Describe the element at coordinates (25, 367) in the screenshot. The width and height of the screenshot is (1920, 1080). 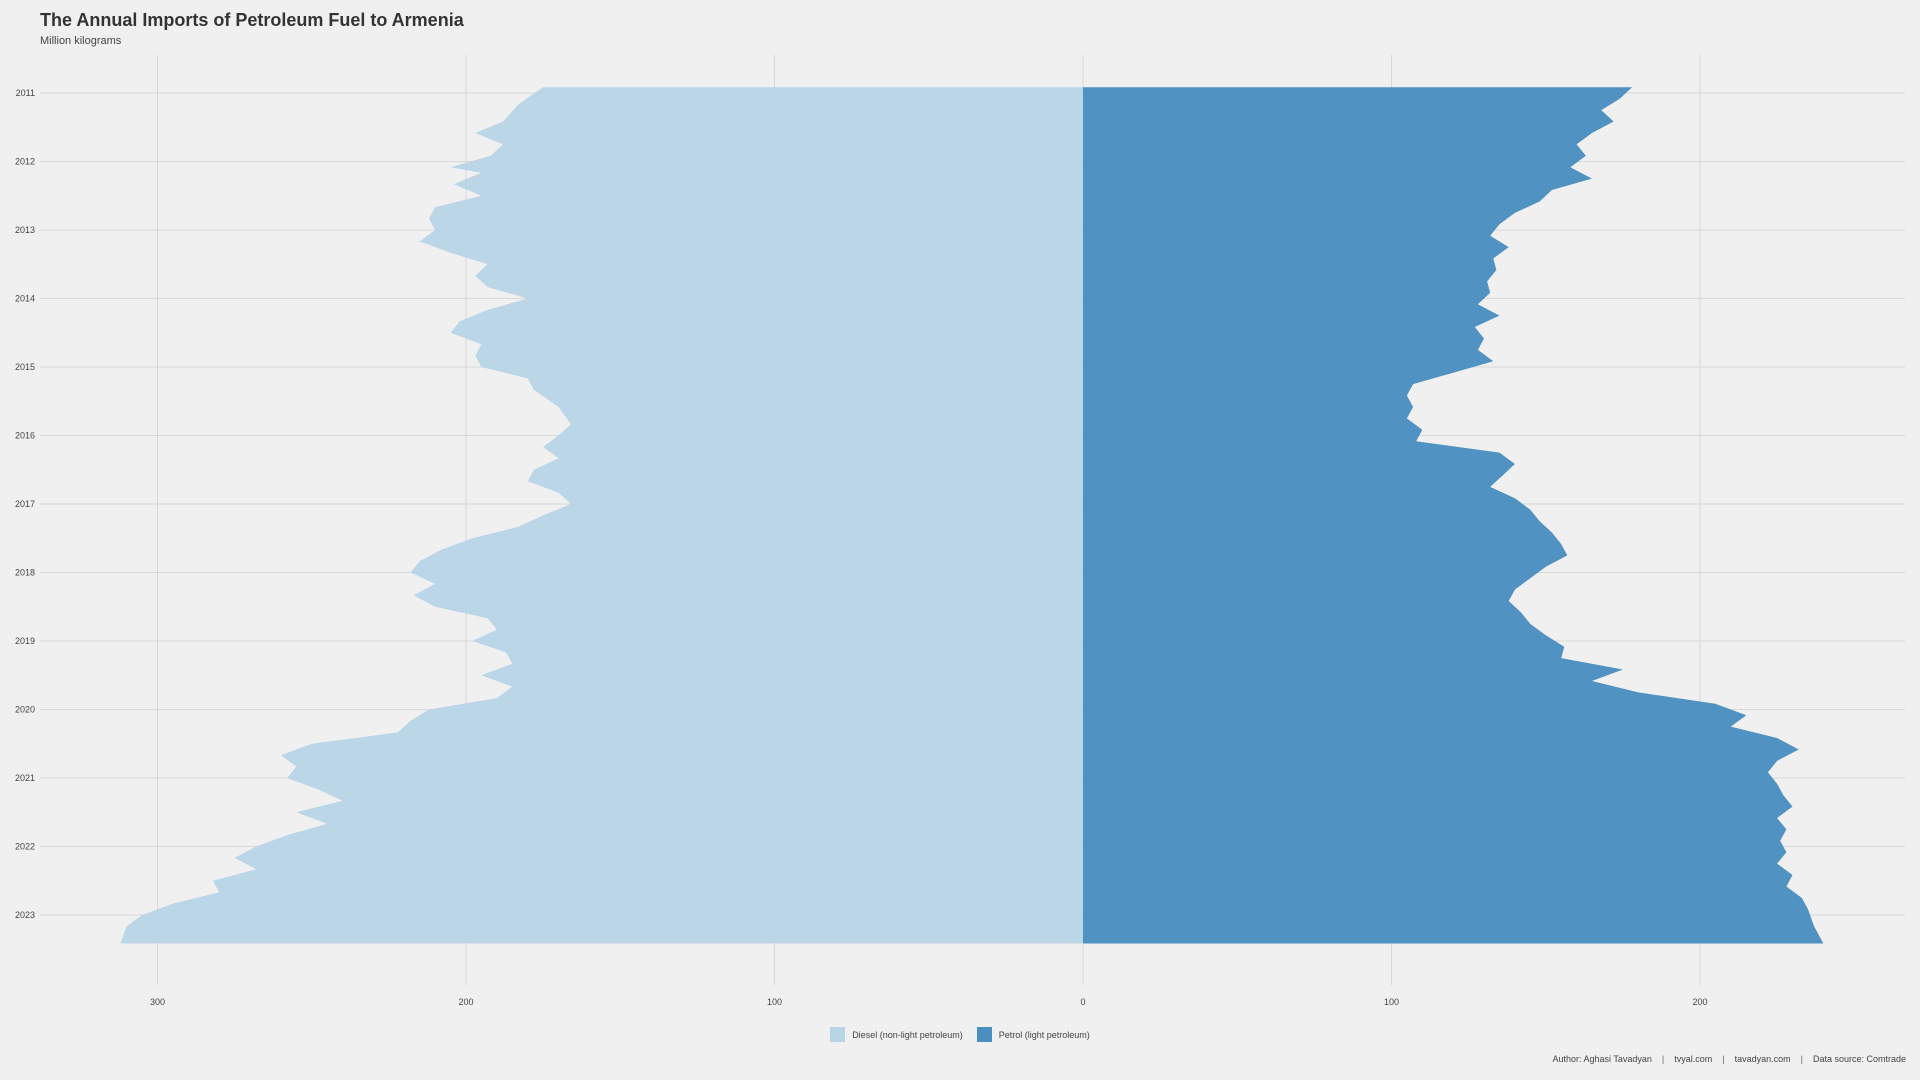
I see `y-tick-label: 2015` at that location.